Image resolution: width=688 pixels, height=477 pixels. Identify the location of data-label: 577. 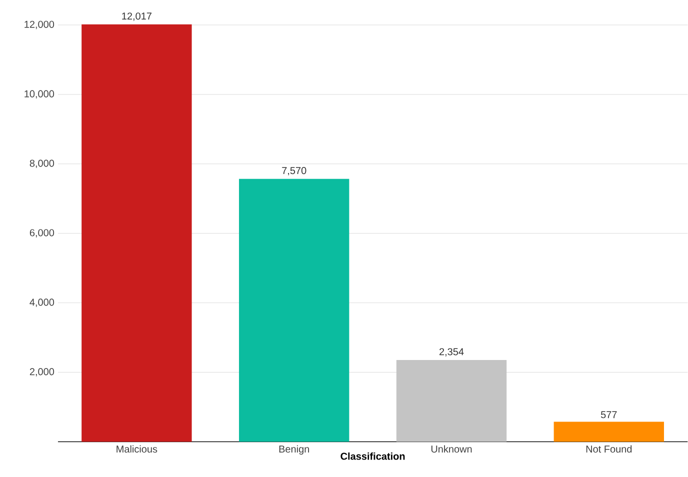
(608, 414).